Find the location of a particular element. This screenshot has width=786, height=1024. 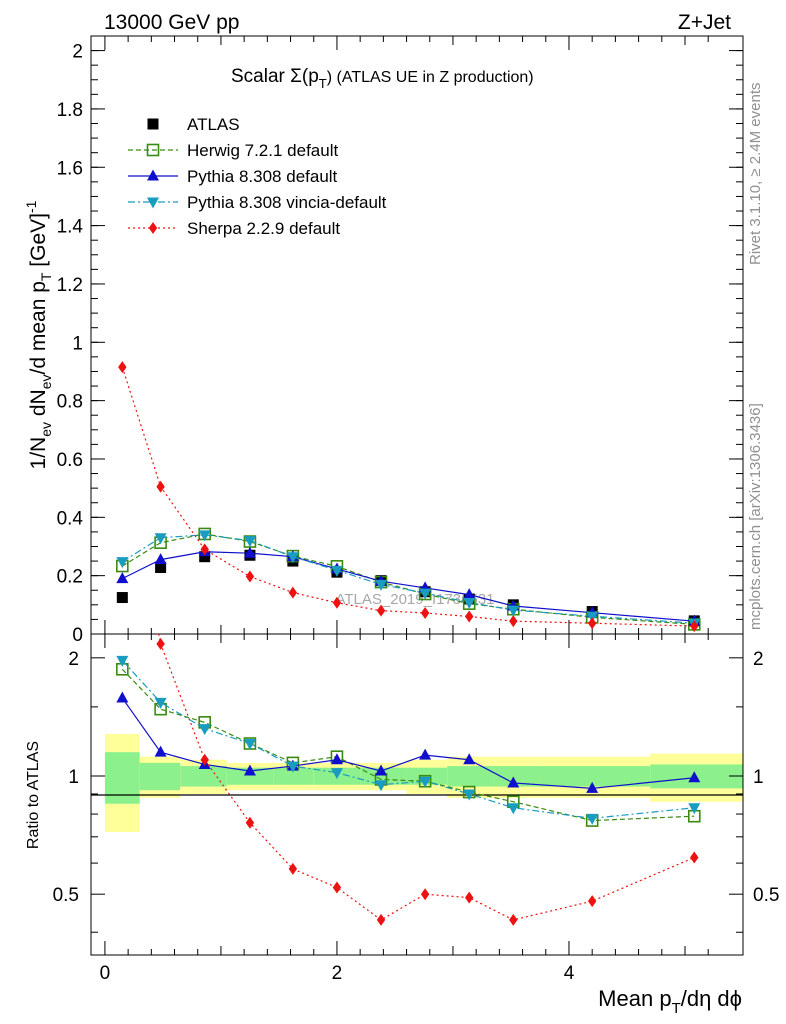

ratio-tick-label: 0.5 is located at coordinates (66, 895).